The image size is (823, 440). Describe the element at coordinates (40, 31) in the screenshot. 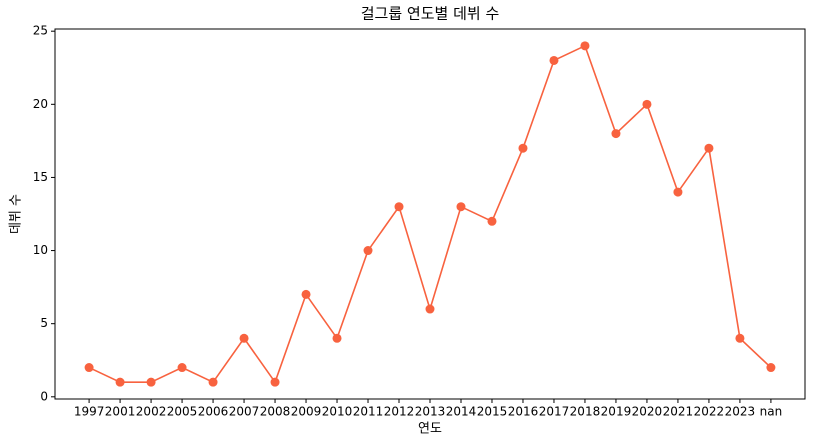

I see `y-tick-label: 25` at that location.